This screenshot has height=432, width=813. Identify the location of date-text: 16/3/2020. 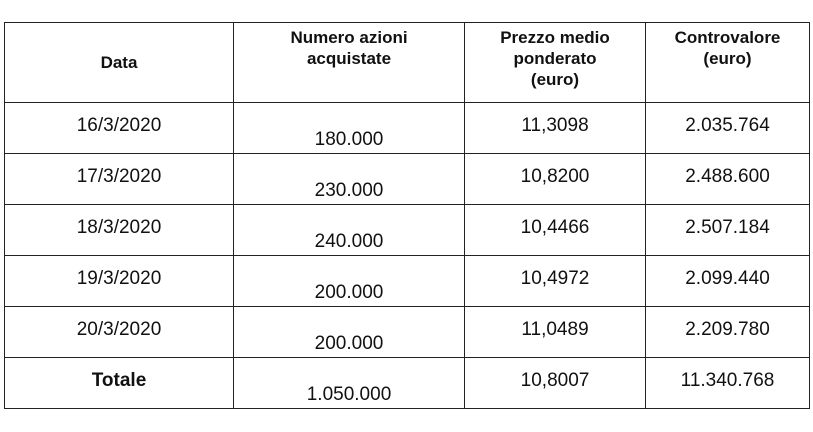
(119, 125).